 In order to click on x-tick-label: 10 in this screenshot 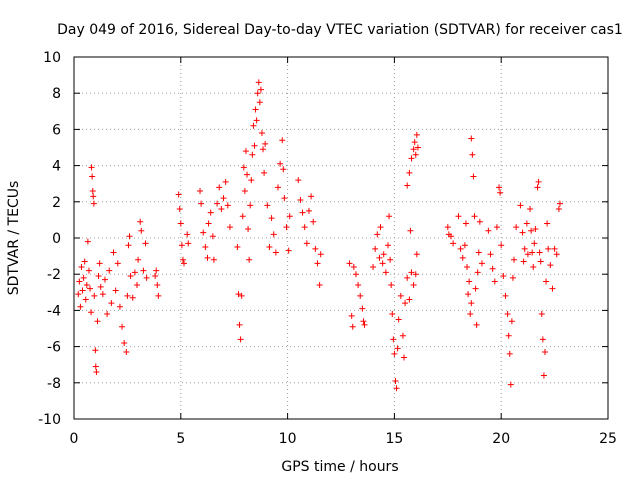, I will do `click(288, 439)`.